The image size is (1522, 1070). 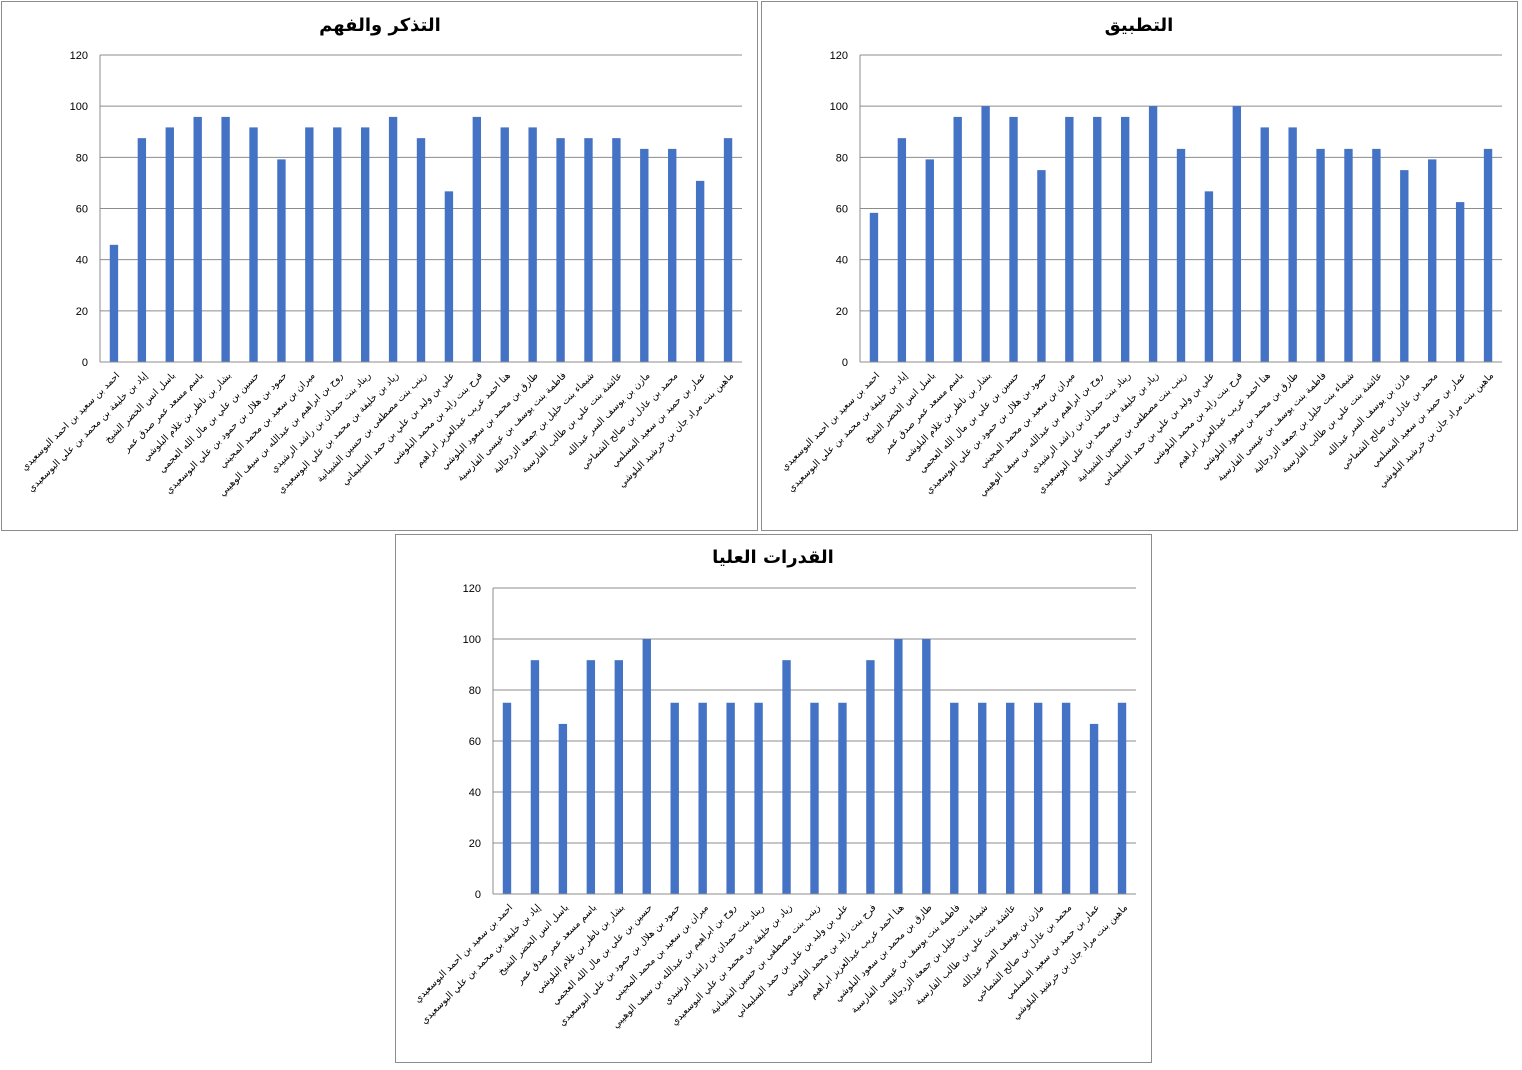 What do you see at coordinates (773, 557) in the screenshot?
I see `chart-title: القدرات العليا` at bounding box center [773, 557].